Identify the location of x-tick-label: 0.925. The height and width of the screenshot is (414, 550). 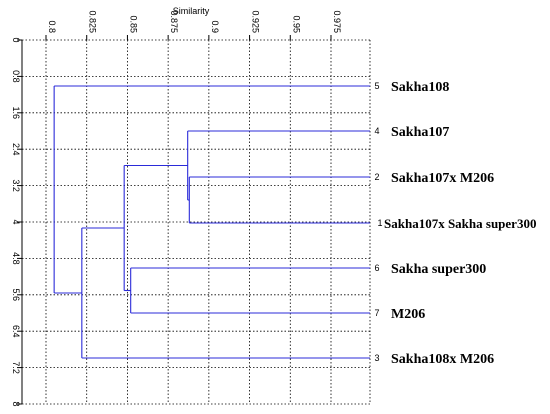
(256, 21).